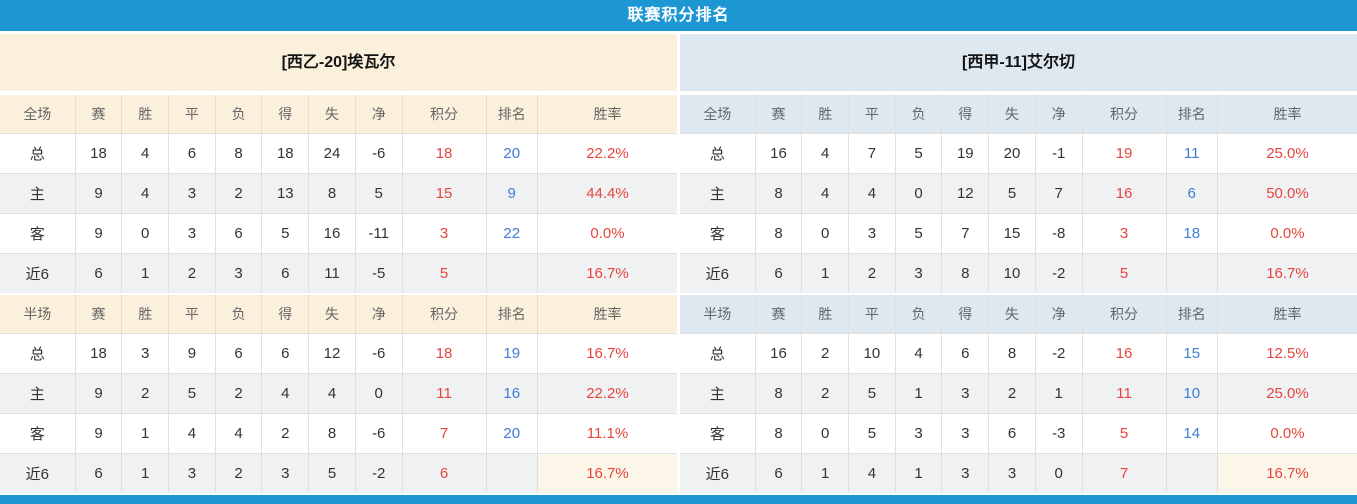 This screenshot has height=504, width=1357. What do you see at coordinates (338, 353) in the screenshot?
I see `table-row: 总 18 3 9 6 6 12 -6 18 19 16.7%` at bounding box center [338, 353].